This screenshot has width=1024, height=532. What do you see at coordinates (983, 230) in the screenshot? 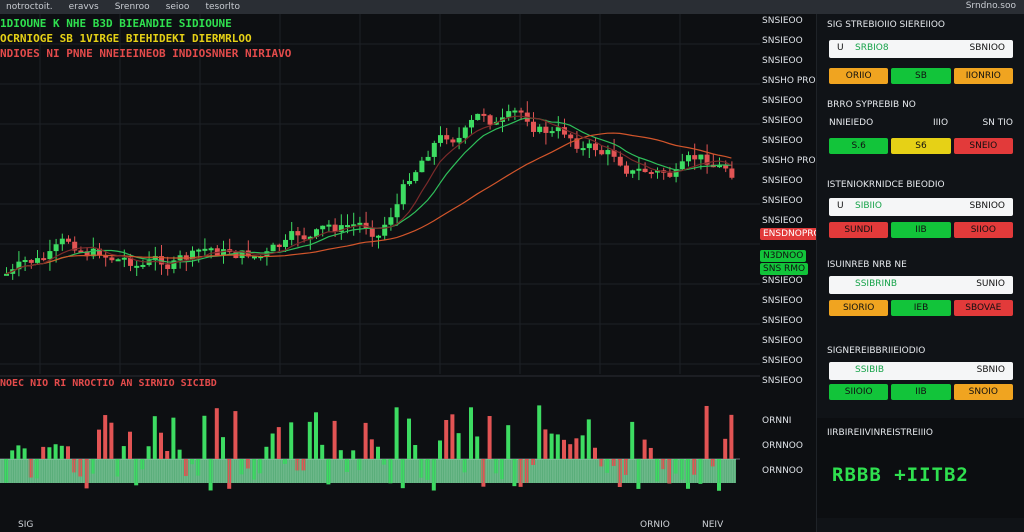
I see `signal-button-3: SIIOO` at bounding box center [983, 230].